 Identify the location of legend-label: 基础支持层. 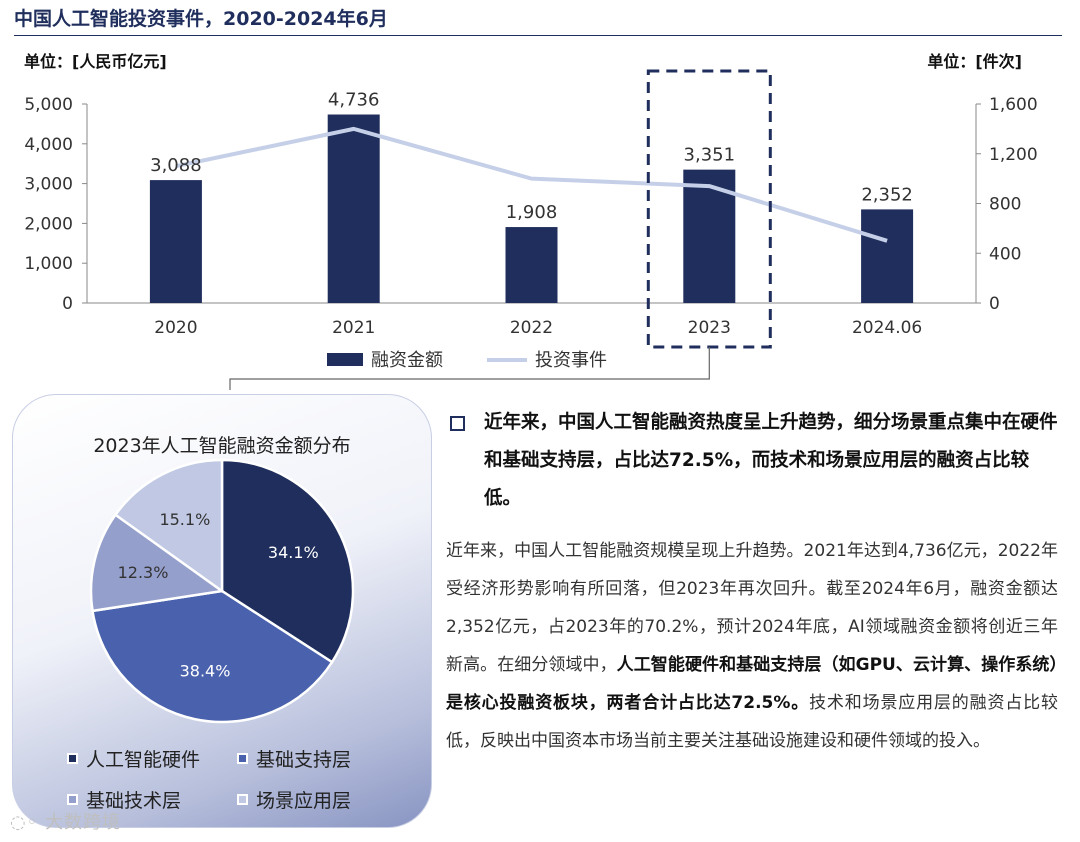
(304, 760).